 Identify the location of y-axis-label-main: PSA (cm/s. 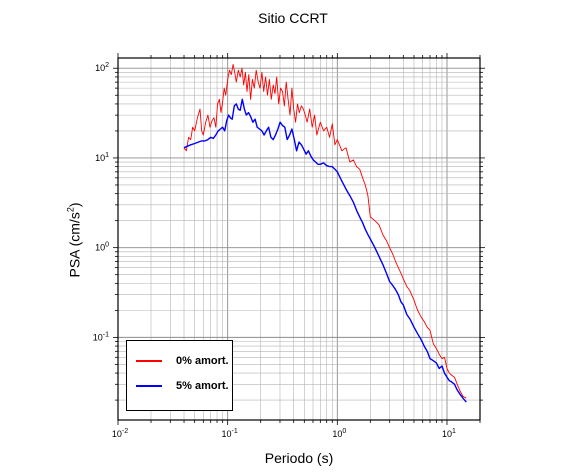
(74, 245).